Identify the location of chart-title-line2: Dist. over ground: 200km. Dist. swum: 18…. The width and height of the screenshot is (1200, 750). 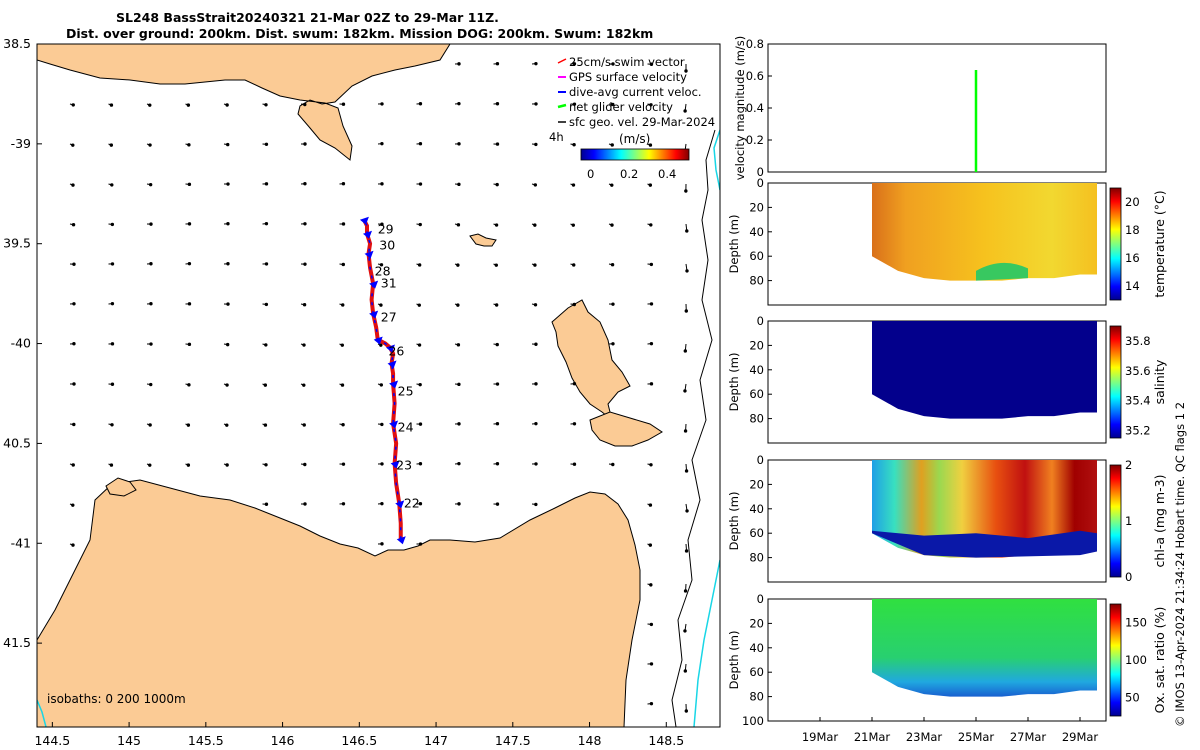
(360, 33).